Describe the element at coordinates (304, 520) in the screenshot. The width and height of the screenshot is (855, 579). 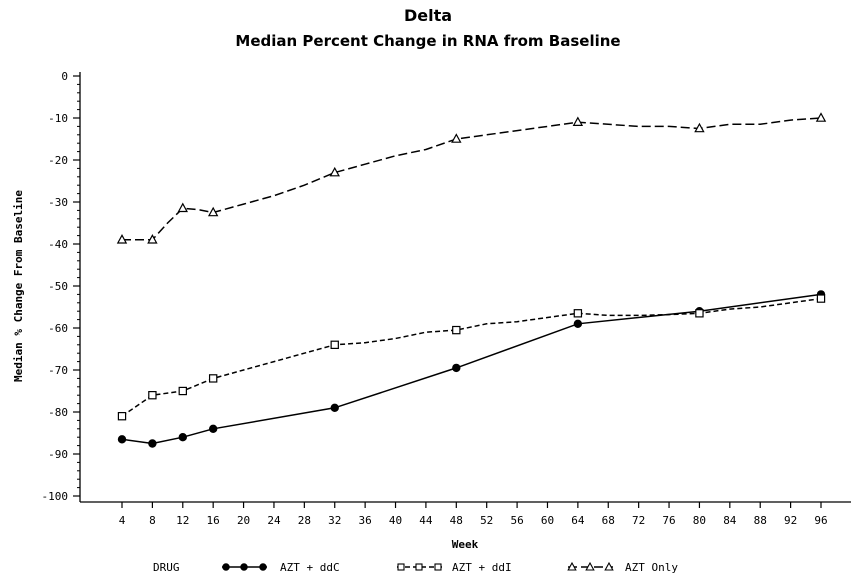
I see `x-tick-label: 28` at that location.